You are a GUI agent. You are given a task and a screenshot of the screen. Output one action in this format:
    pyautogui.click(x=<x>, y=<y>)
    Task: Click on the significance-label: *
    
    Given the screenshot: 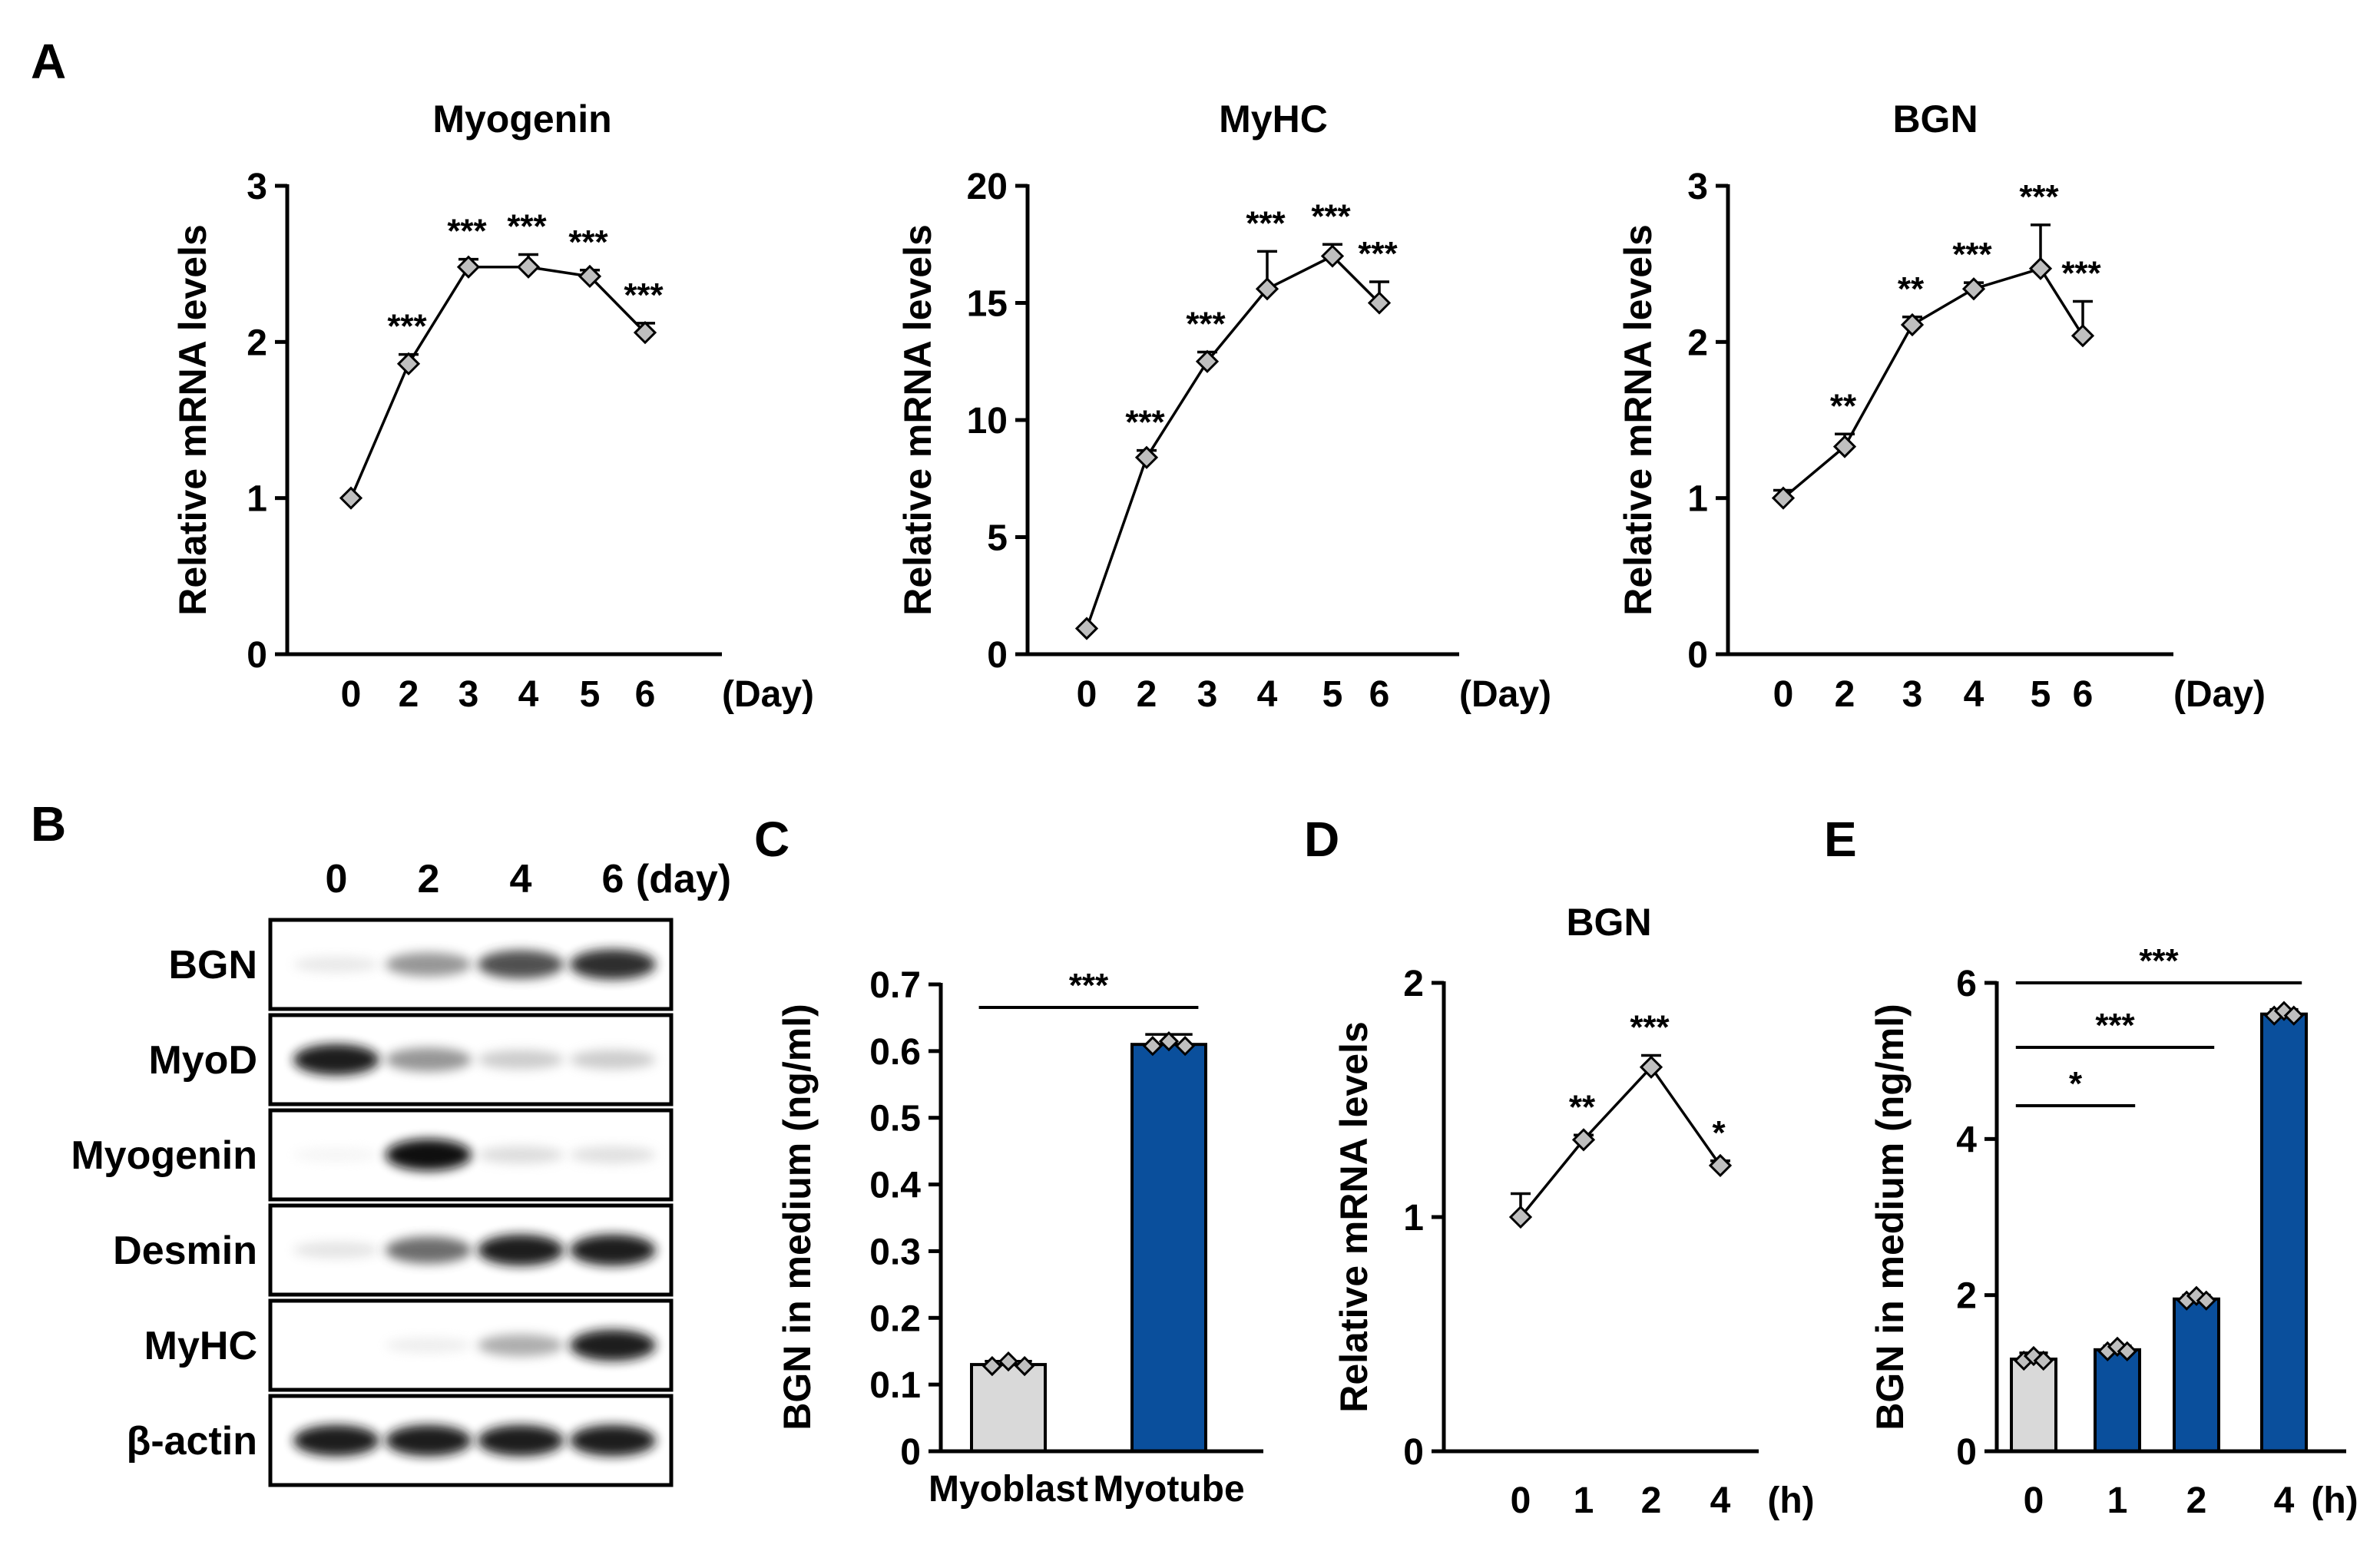 What is the action you would take?
    pyautogui.click(x=2076, y=1084)
    